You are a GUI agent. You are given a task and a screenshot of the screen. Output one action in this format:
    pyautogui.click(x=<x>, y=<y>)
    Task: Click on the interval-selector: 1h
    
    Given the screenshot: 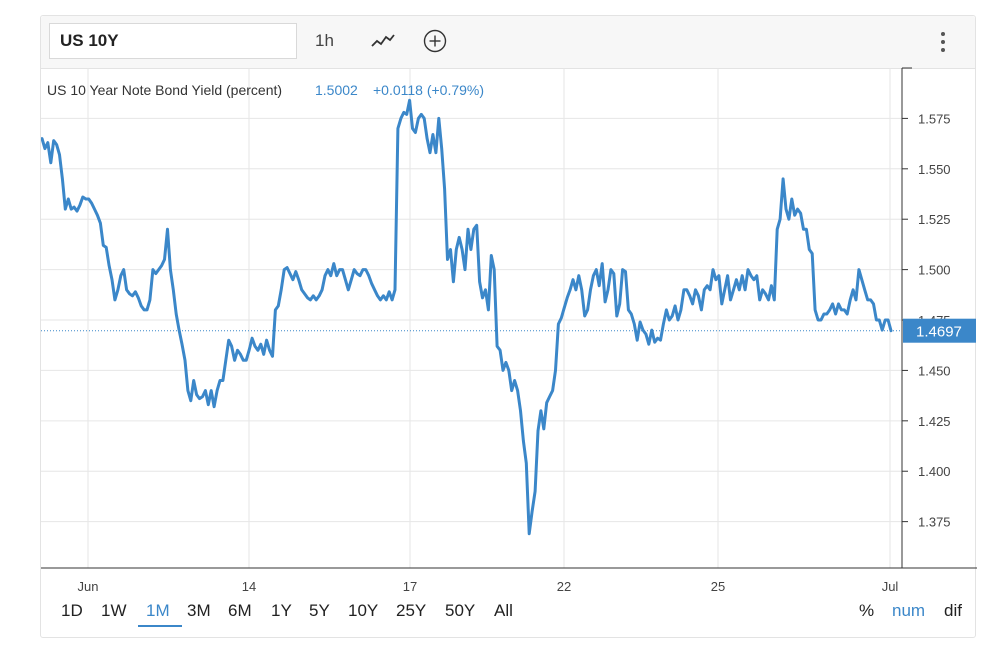 What is the action you would take?
    pyautogui.click(x=324, y=40)
    